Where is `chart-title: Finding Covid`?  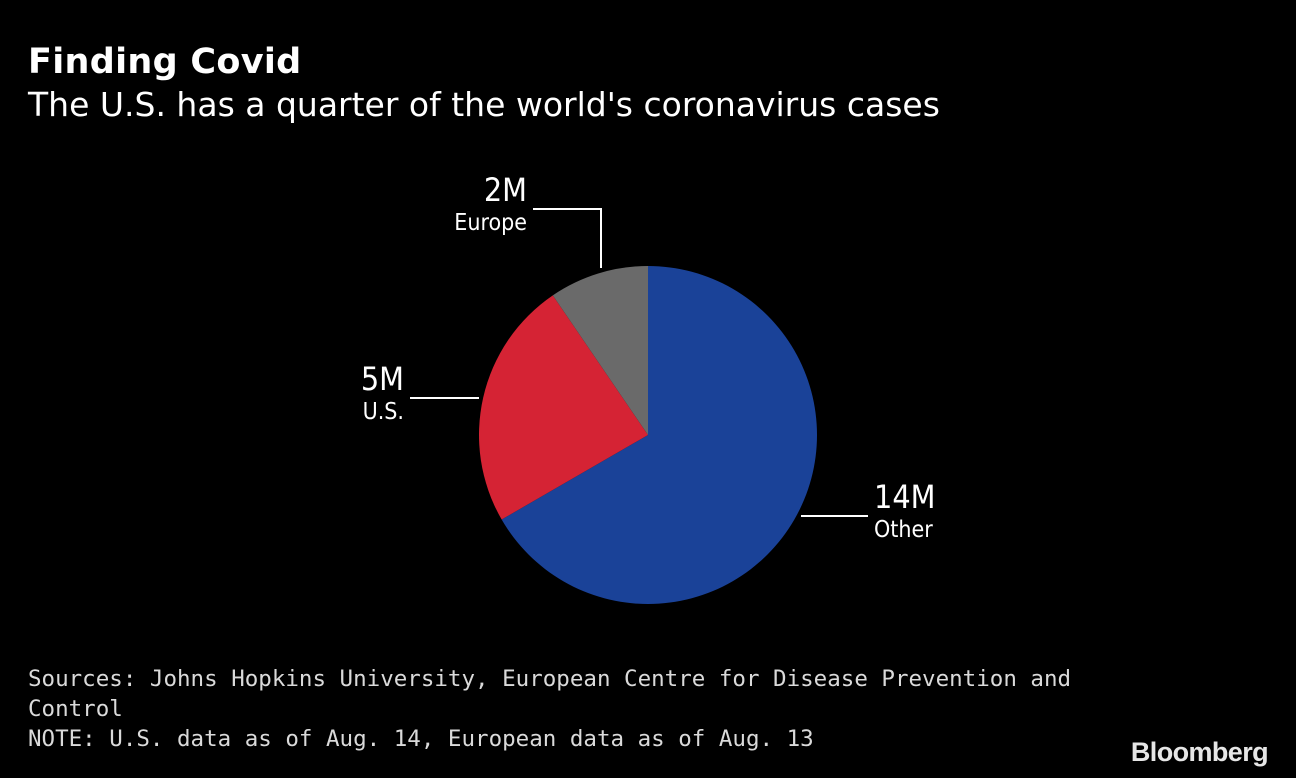 chart-title: Finding Covid is located at coordinates (165, 62).